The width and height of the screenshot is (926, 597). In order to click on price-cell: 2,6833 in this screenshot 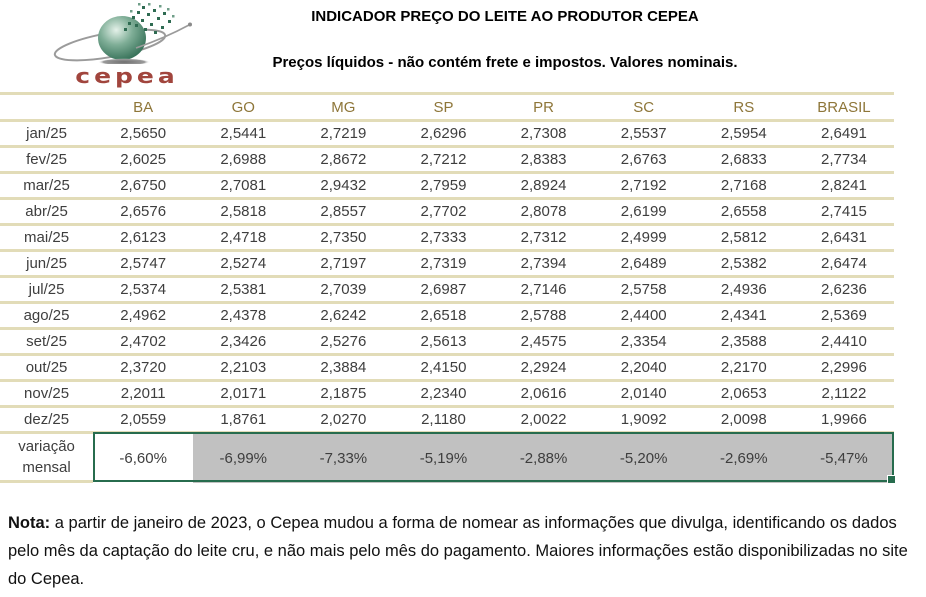, I will do `click(743, 161)`.